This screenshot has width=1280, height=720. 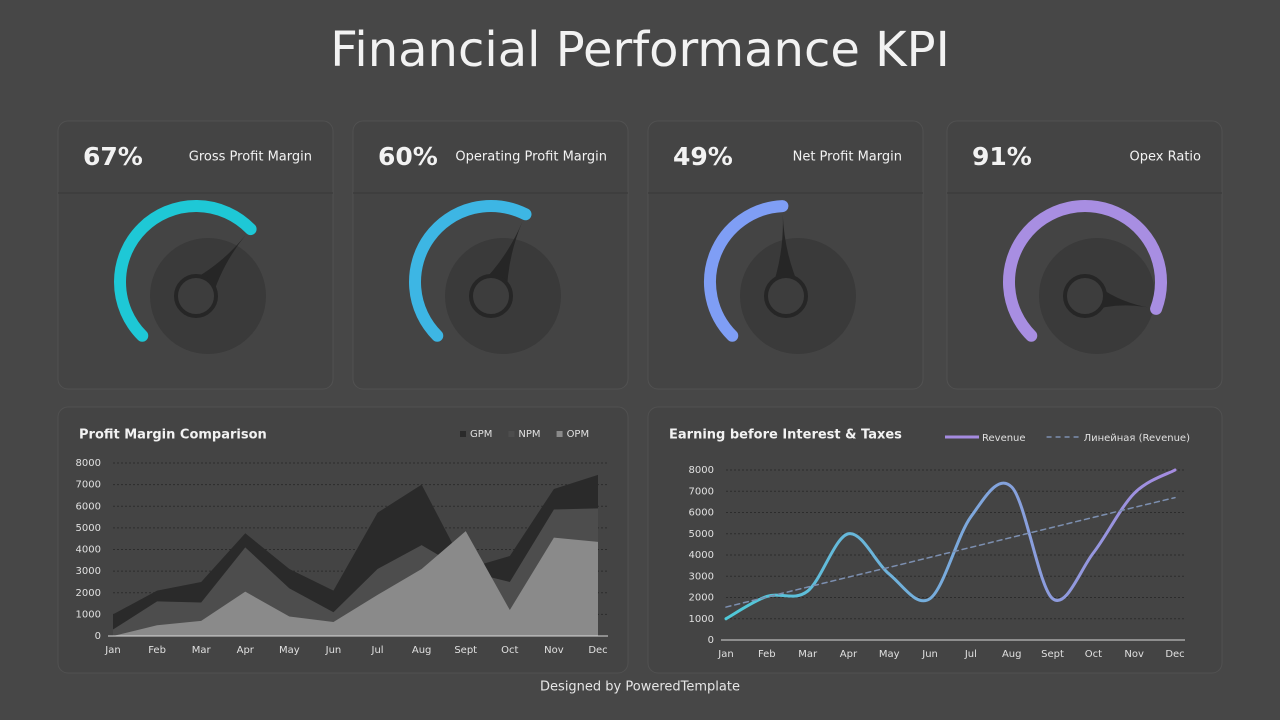 I want to click on kpi-value: 60%, so click(x=408, y=156).